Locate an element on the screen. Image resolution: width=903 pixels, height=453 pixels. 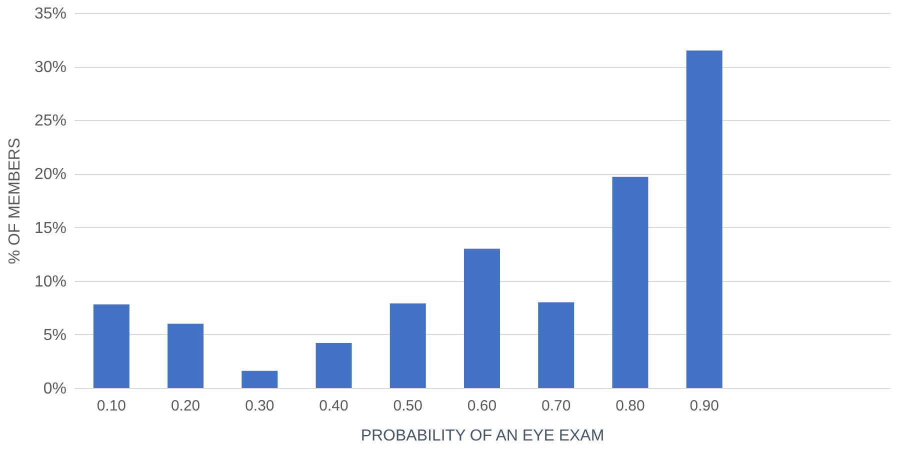
y-tick-label: 5% is located at coordinates (54, 335).